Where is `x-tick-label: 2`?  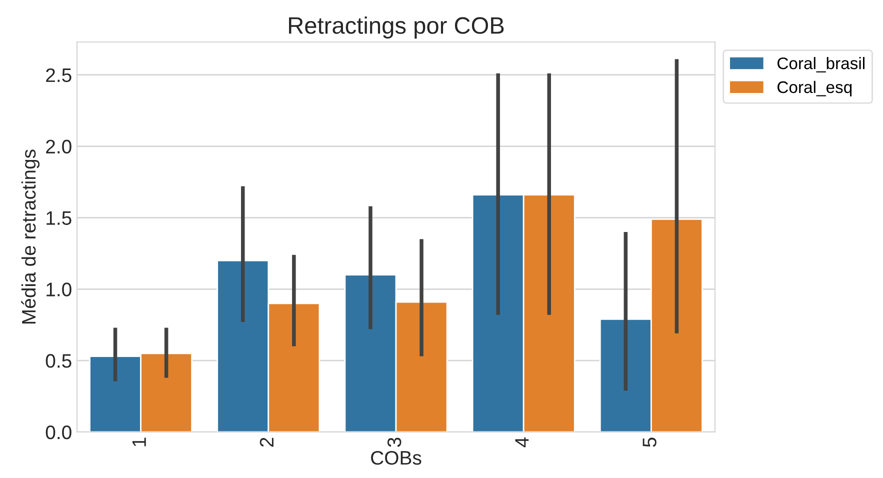 x-tick-label: 2 is located at coordinates (267, 442).